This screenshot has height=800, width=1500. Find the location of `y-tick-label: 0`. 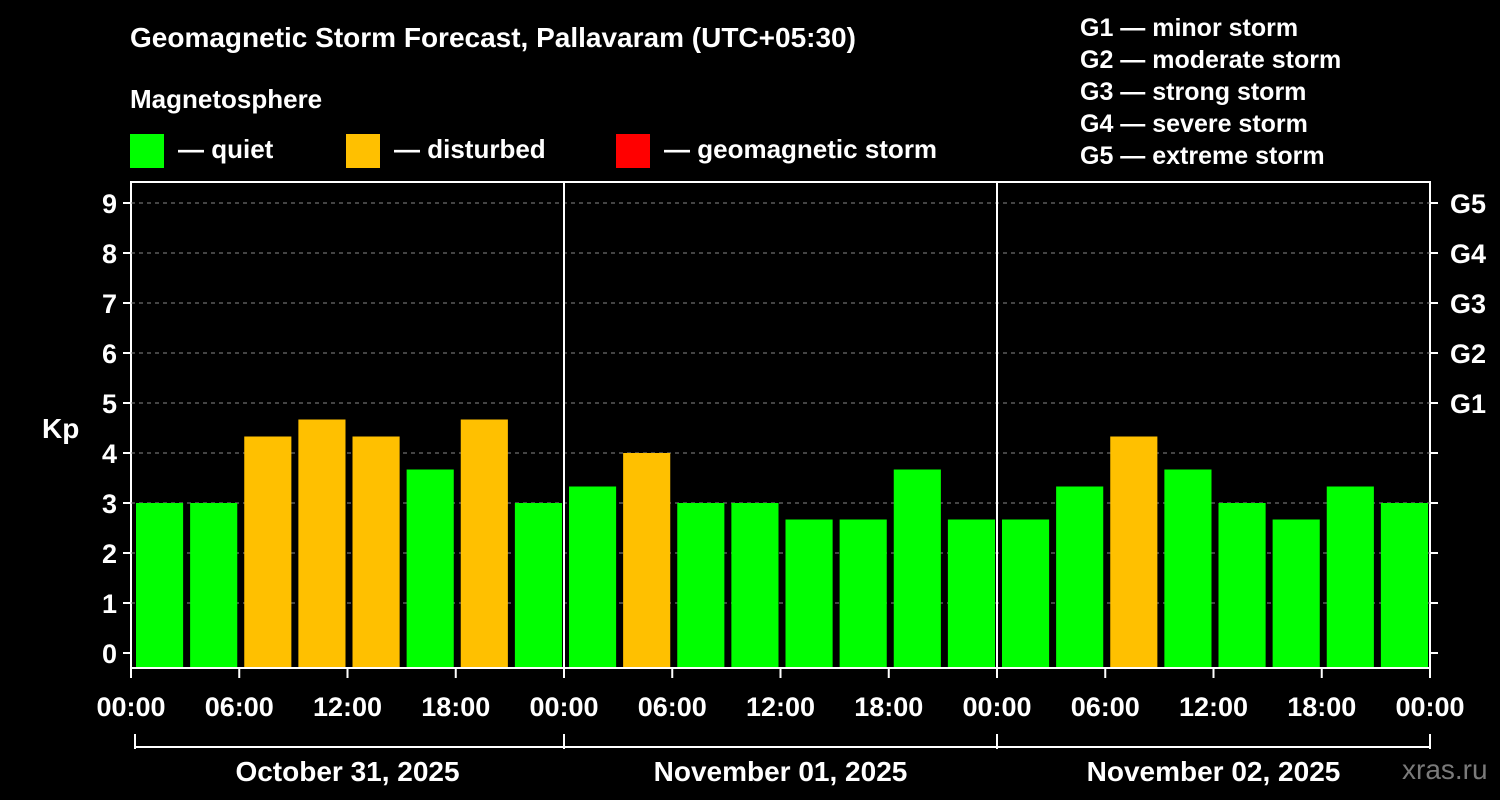

y-tick-label: 0 is located at coordinates (109, 654).